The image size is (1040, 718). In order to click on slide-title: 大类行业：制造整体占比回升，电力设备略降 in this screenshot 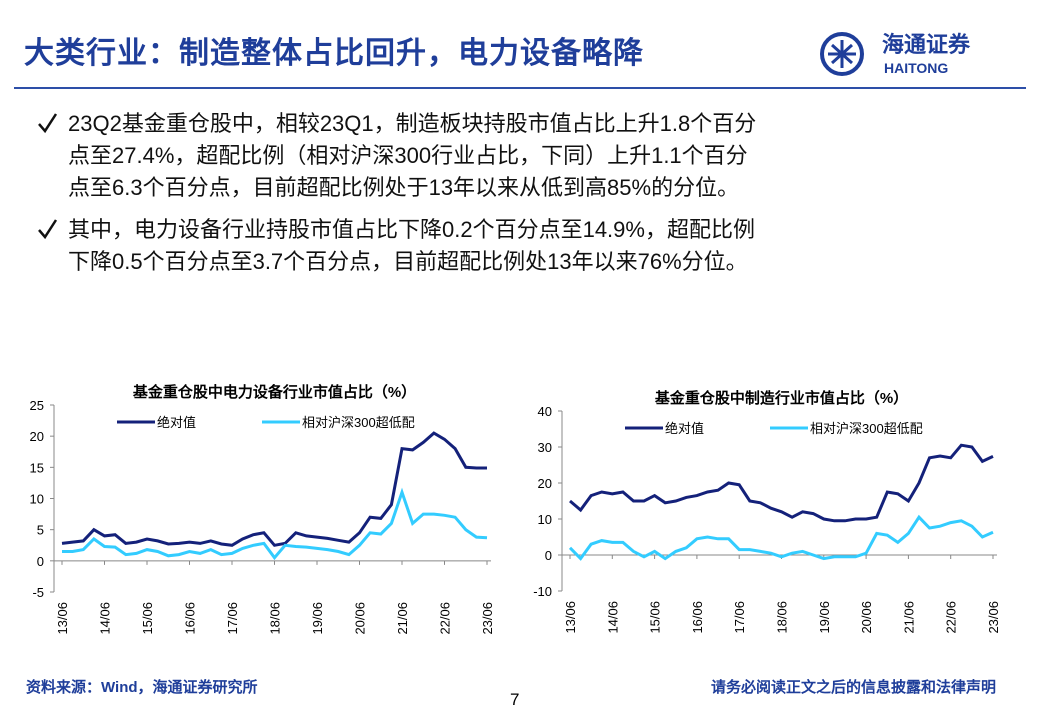, I will do `click(334, 53)`.